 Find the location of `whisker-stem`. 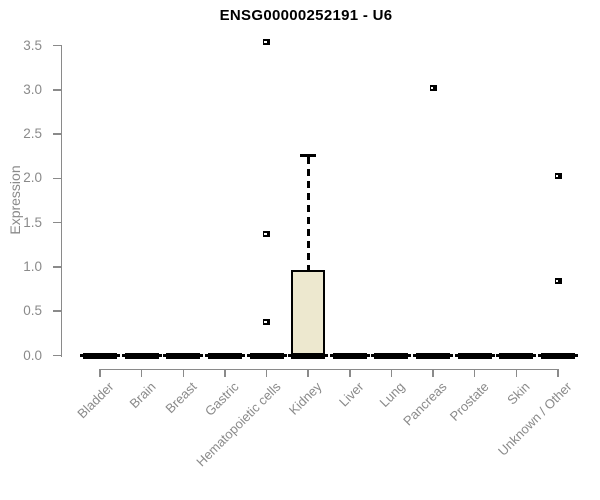

whisker-stem is located at coordinates (308, 213).